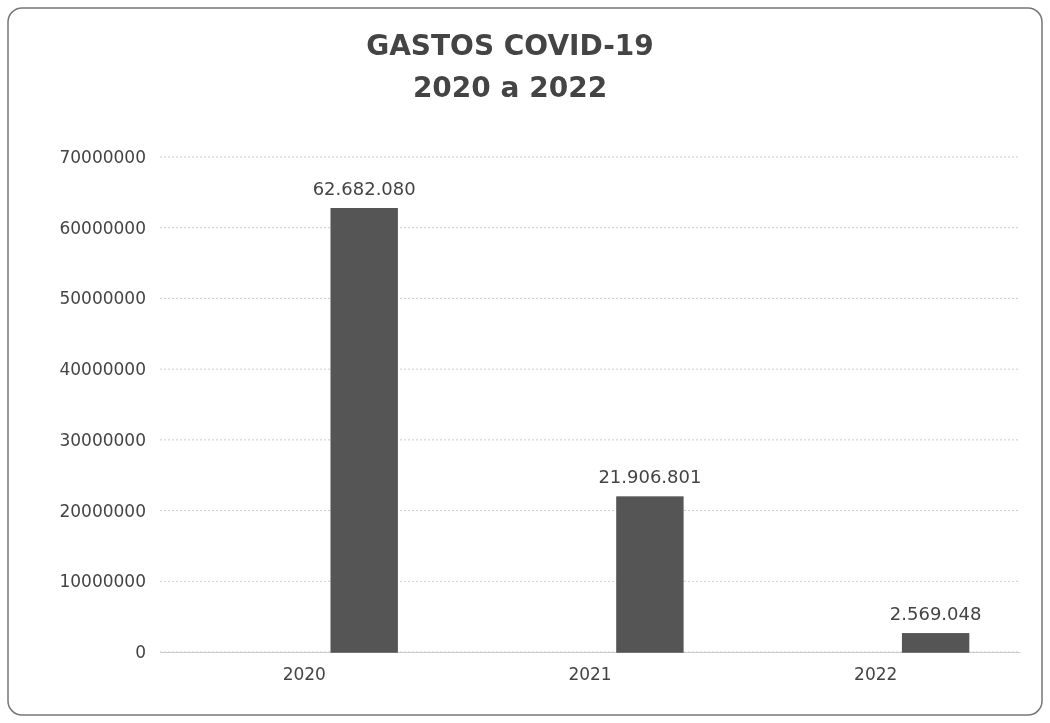 This screenshot has width=1050, height=723. What do you see at coordinates (304, 674) in the screenshot?
I see `x-tick-label: 2020` at bounding box center [304, 674].